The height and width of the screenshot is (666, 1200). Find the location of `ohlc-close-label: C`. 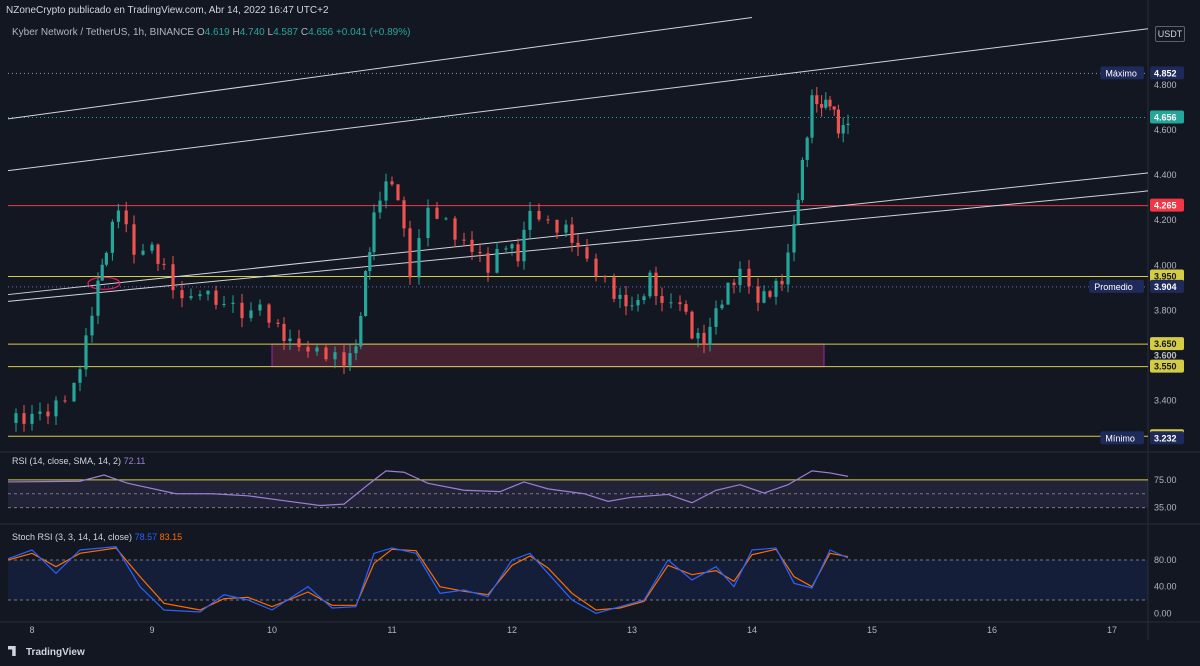

ohlc-close-label: C is located at coordinates (304, 32).